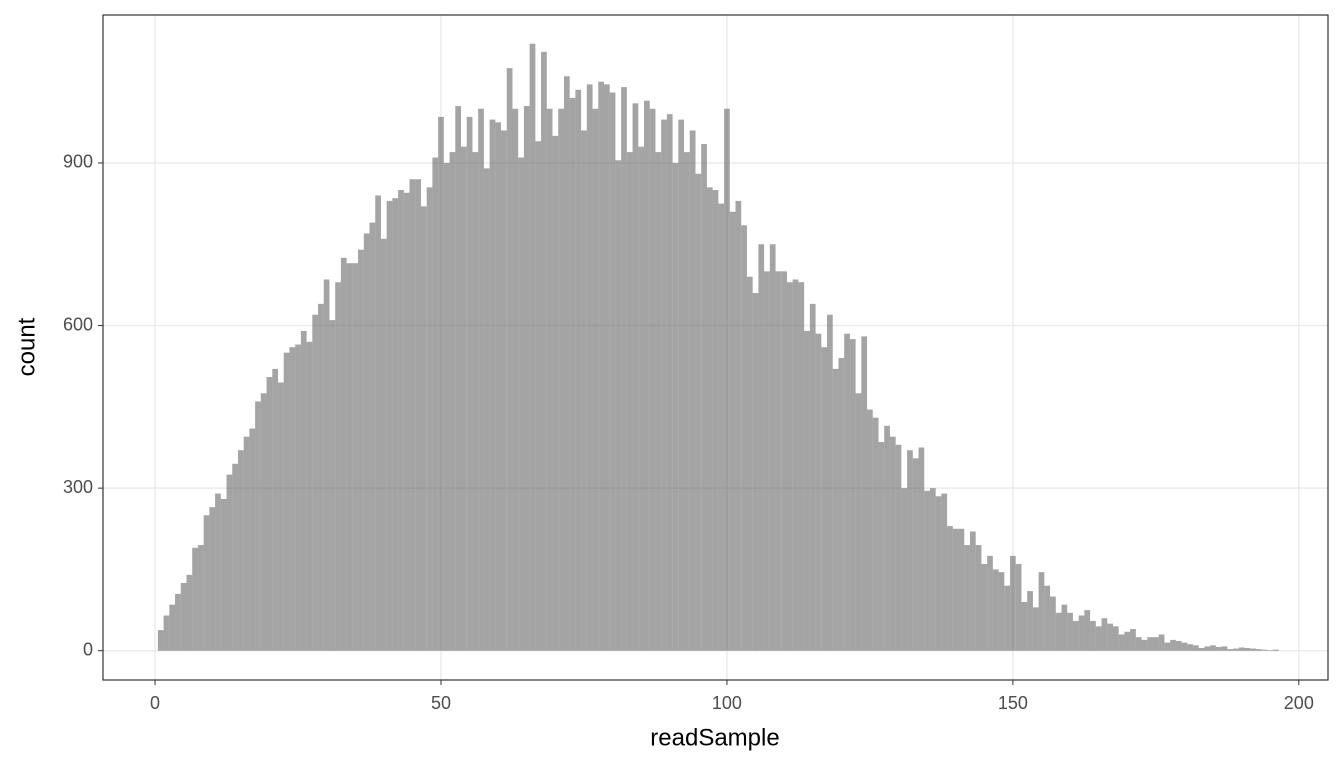  What do you see at coordinates (1013, 703) in the screenshot?
I see `x-tick-label: 150` at bounding box center [1013, 703].